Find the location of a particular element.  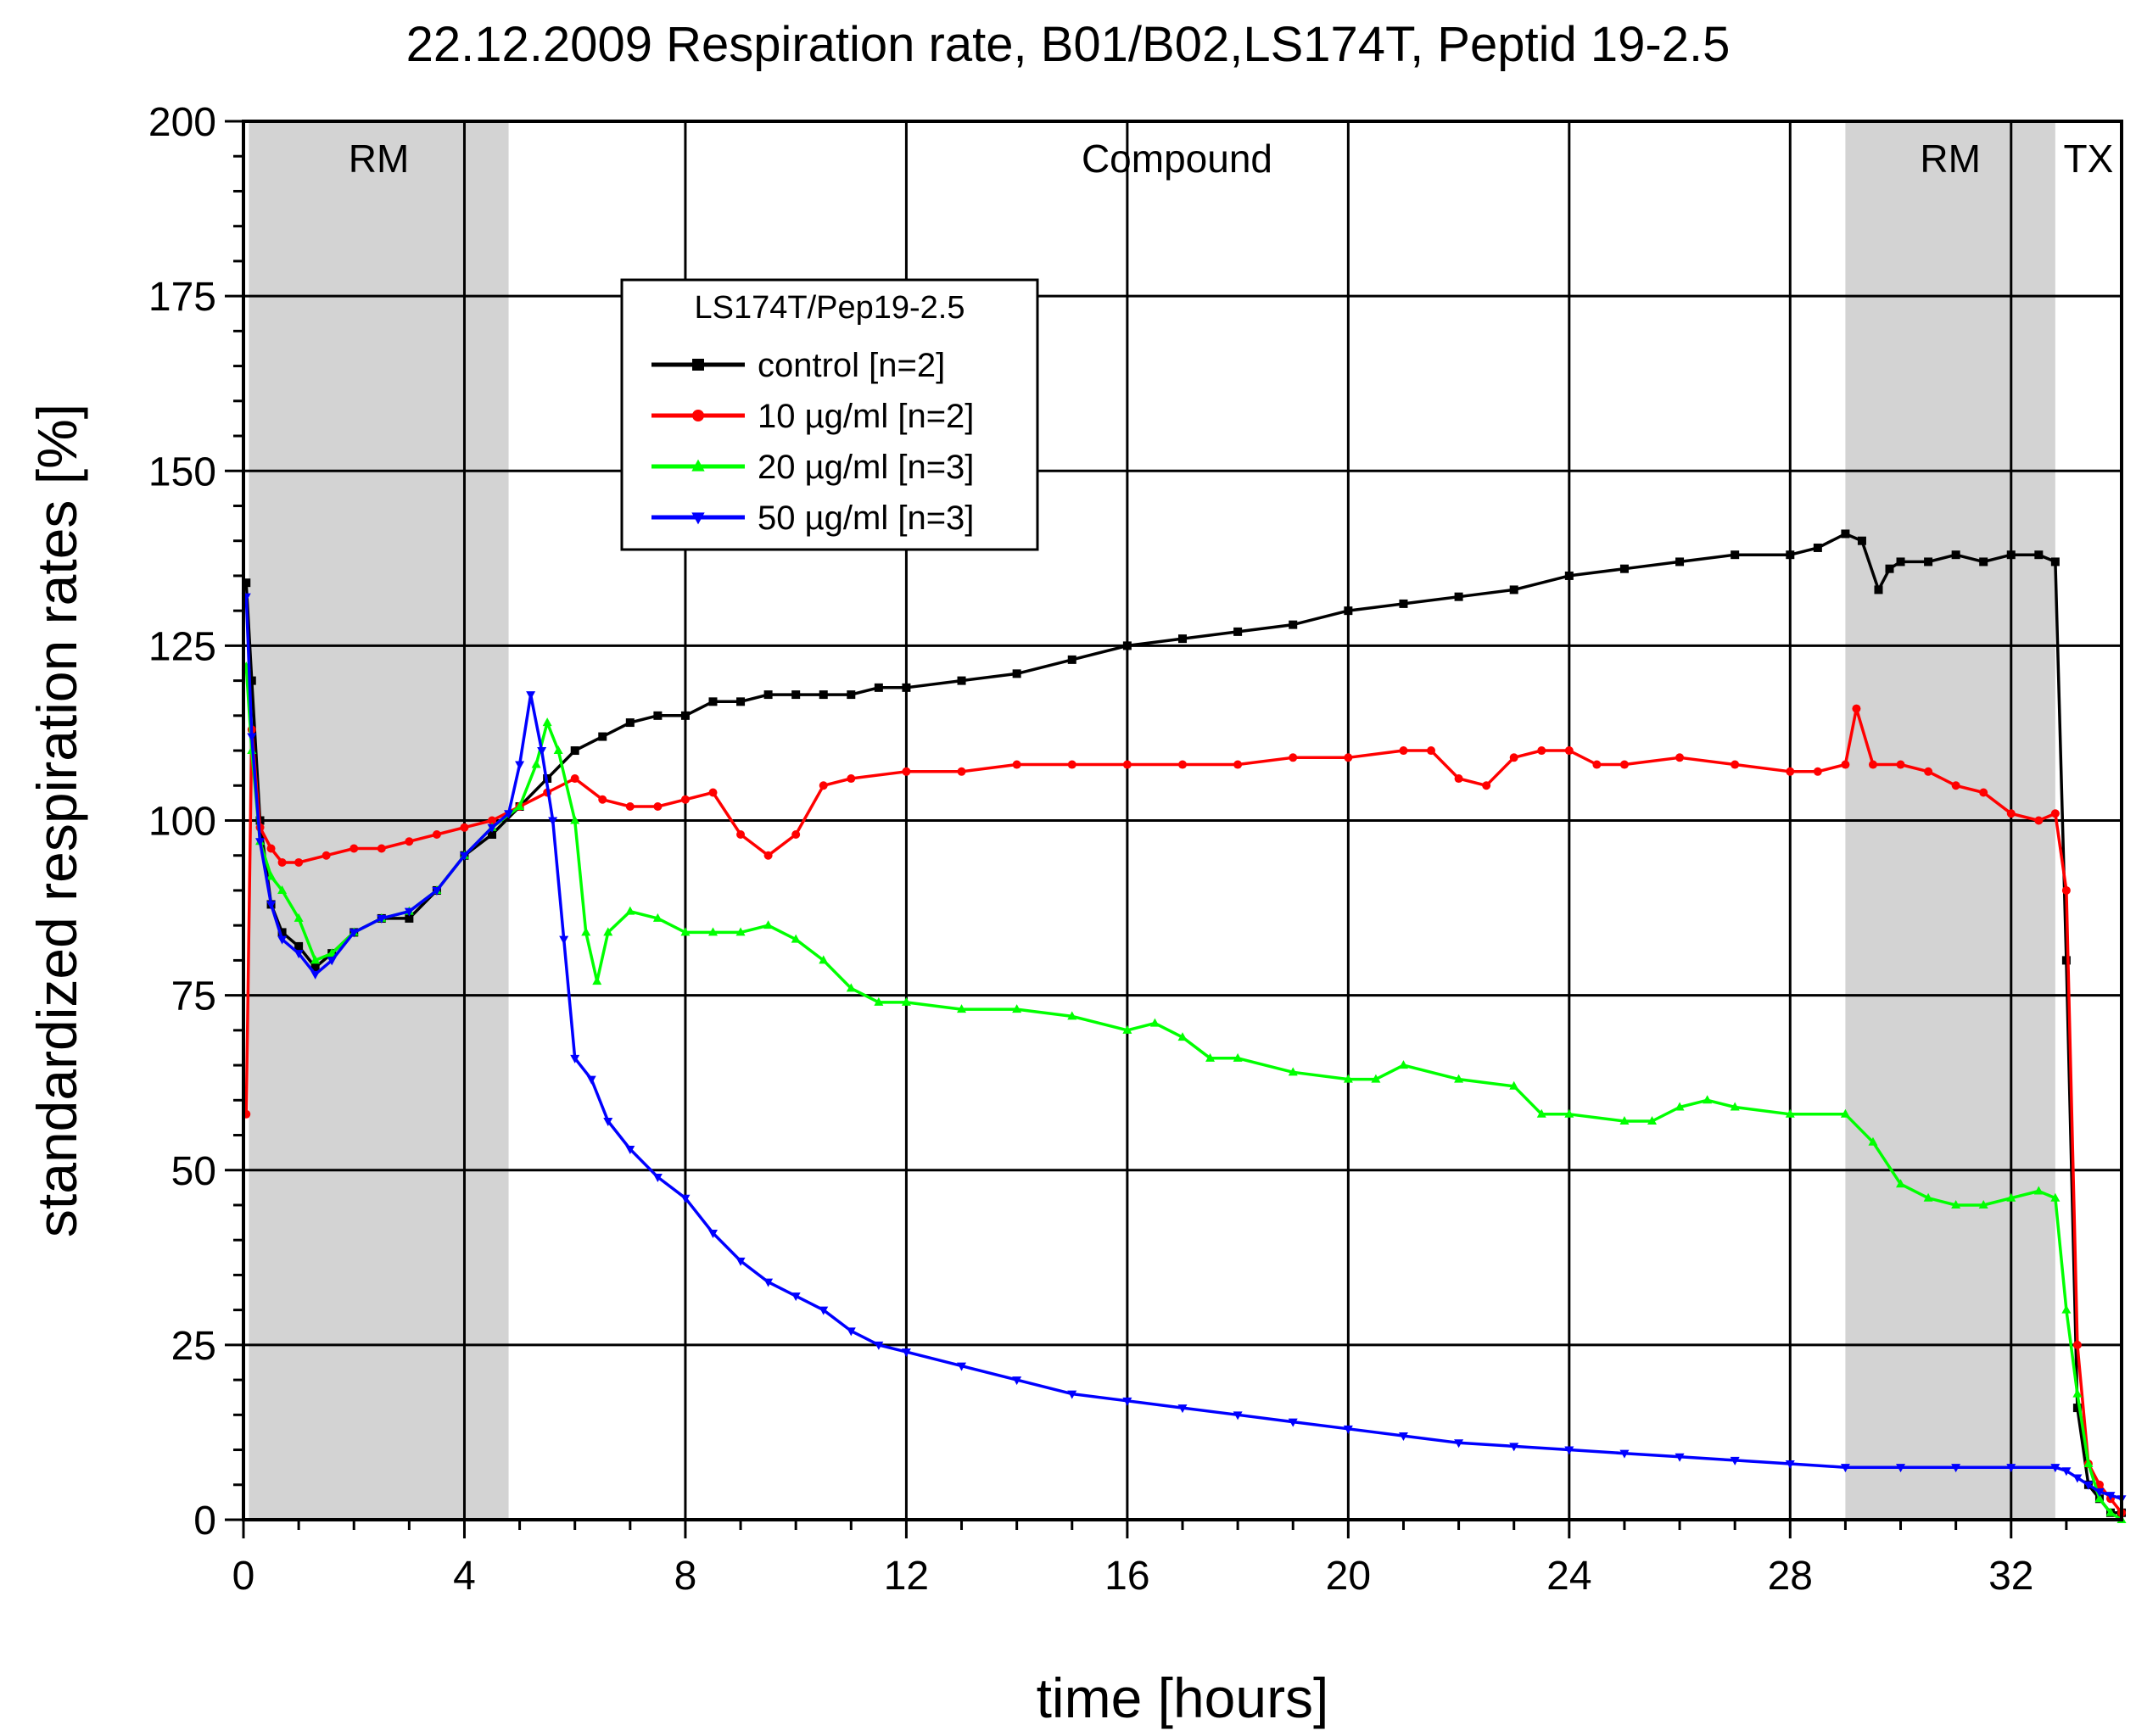

y-tick-label-50: 50 is located at coordinates (194, 1171).